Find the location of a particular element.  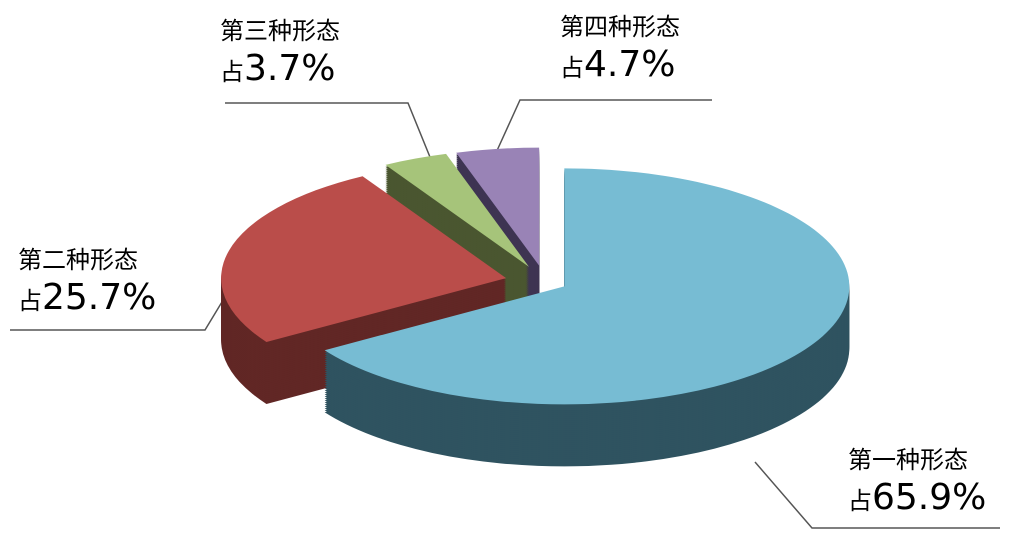

slice-4-prefix: 占 is located at coordinates (572, 68).